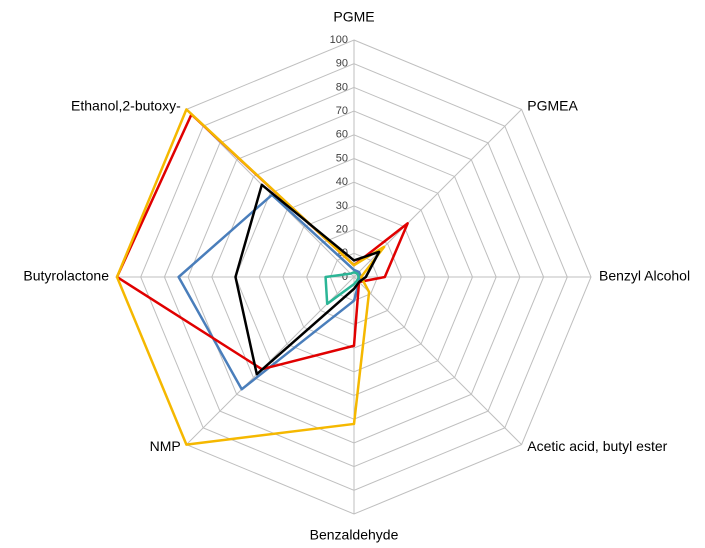 Image resolution: width=705 pixels, height=548 pixels. What do you see at coordinates (342, 206) in the screenshot?
I see `tick-label: 30` at bounding box center [342, 206].